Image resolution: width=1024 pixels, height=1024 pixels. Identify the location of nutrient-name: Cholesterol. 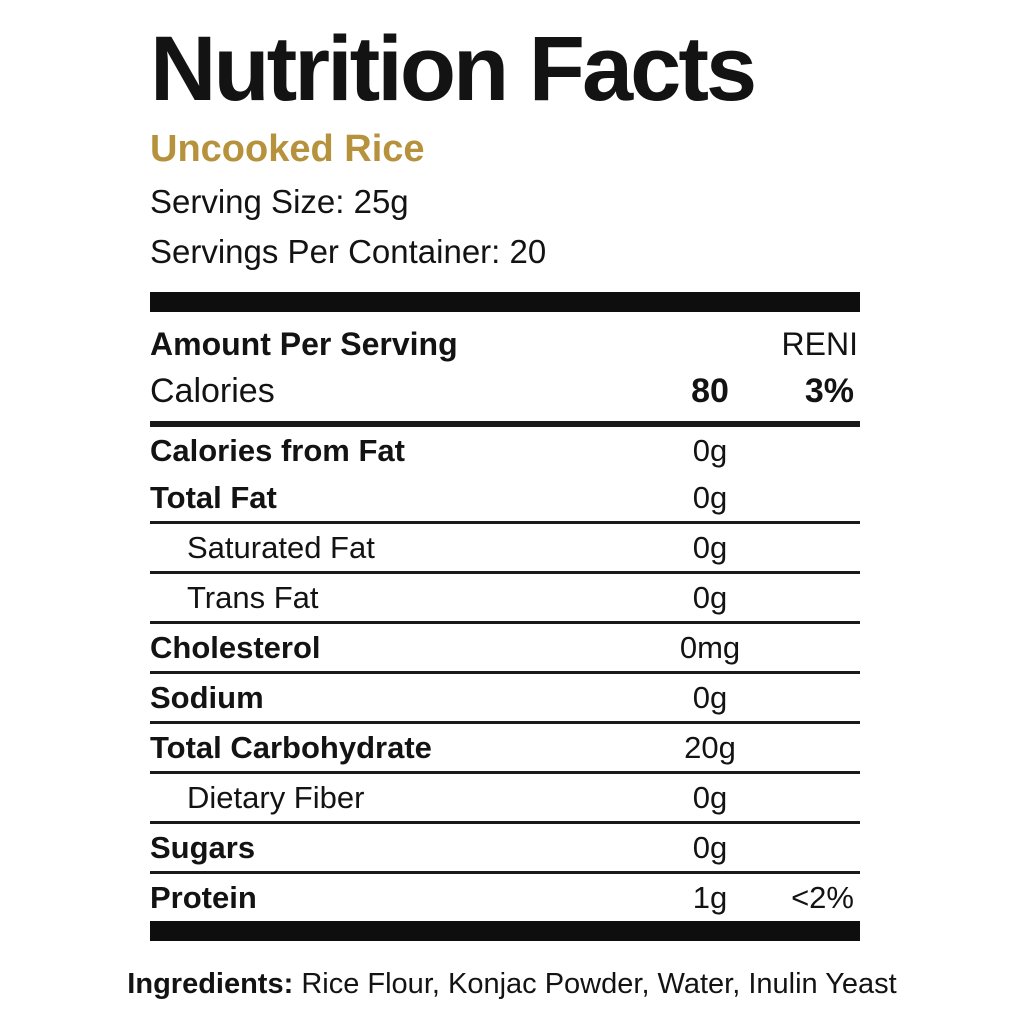
(235, 647).